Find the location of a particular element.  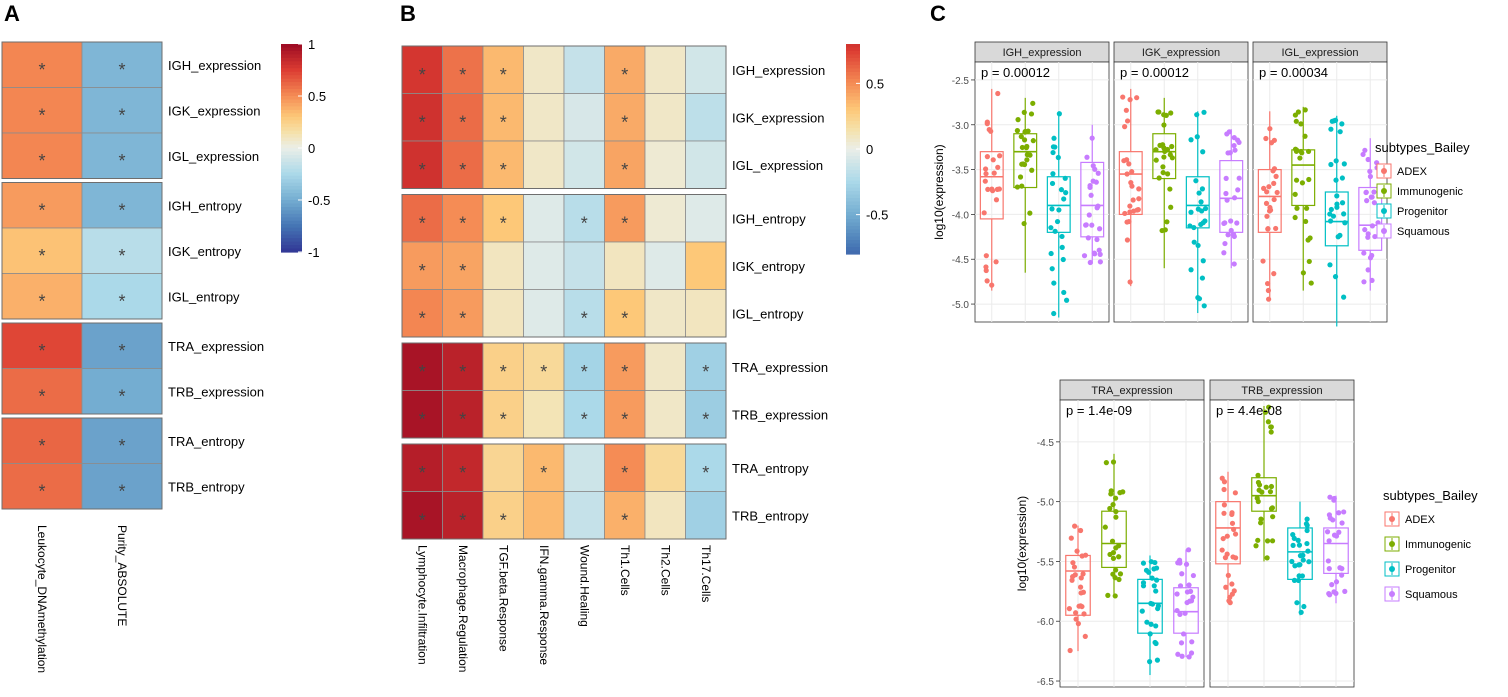

row-label: IGK_expression is located at coordinates (214, 110).